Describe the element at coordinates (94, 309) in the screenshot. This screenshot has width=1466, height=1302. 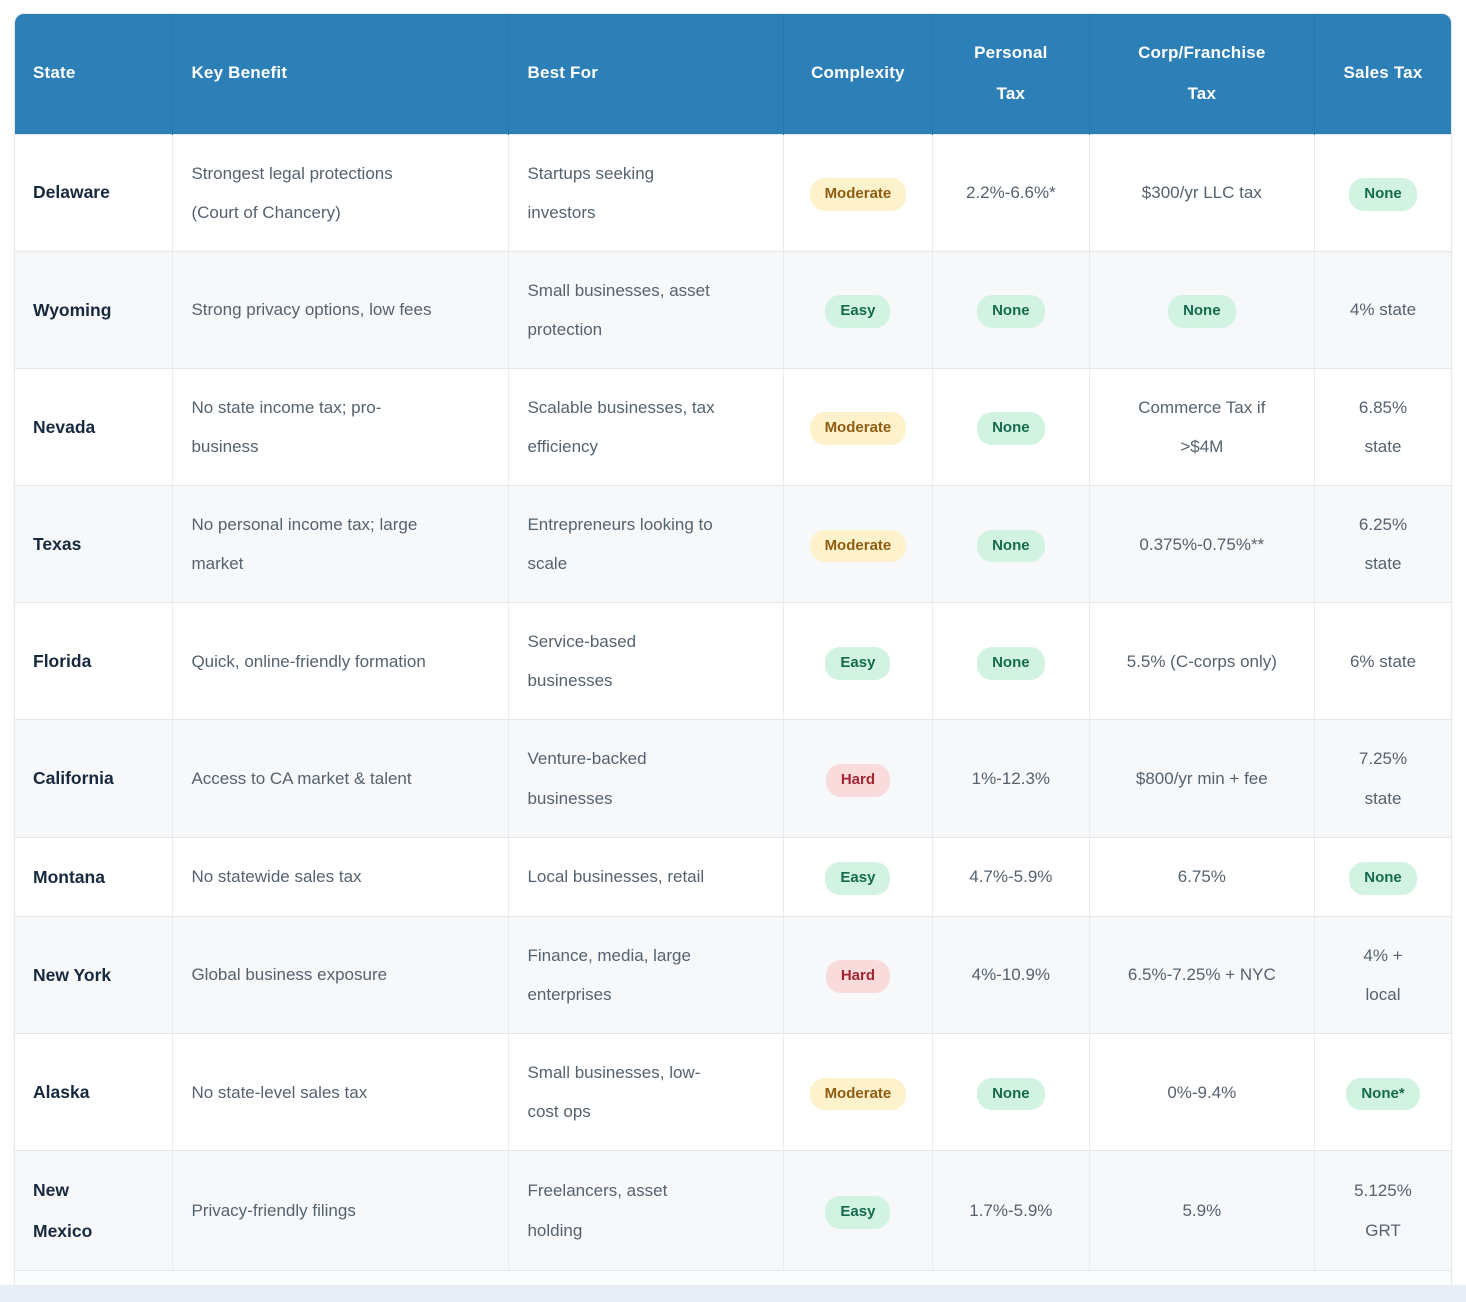
I see `cell-wyoming-state: Wyoming` at that location.